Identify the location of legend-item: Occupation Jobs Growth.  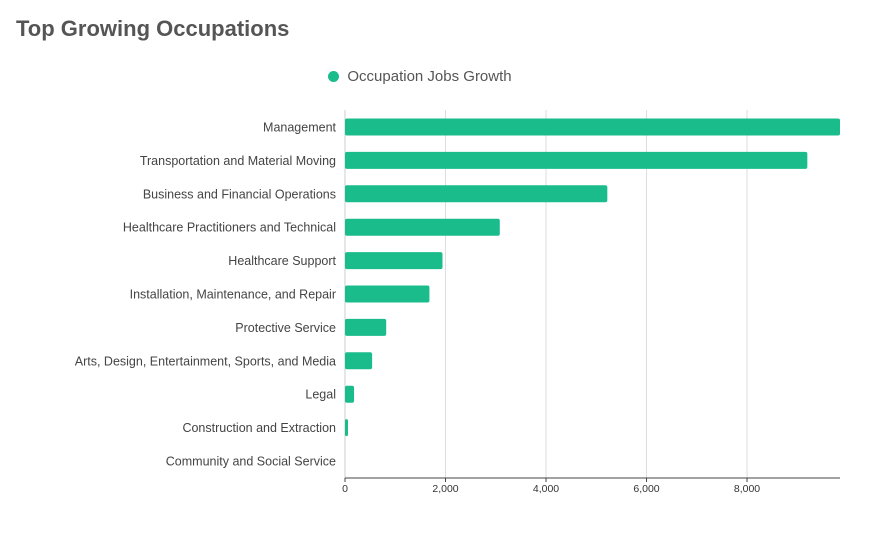
(420, 76).